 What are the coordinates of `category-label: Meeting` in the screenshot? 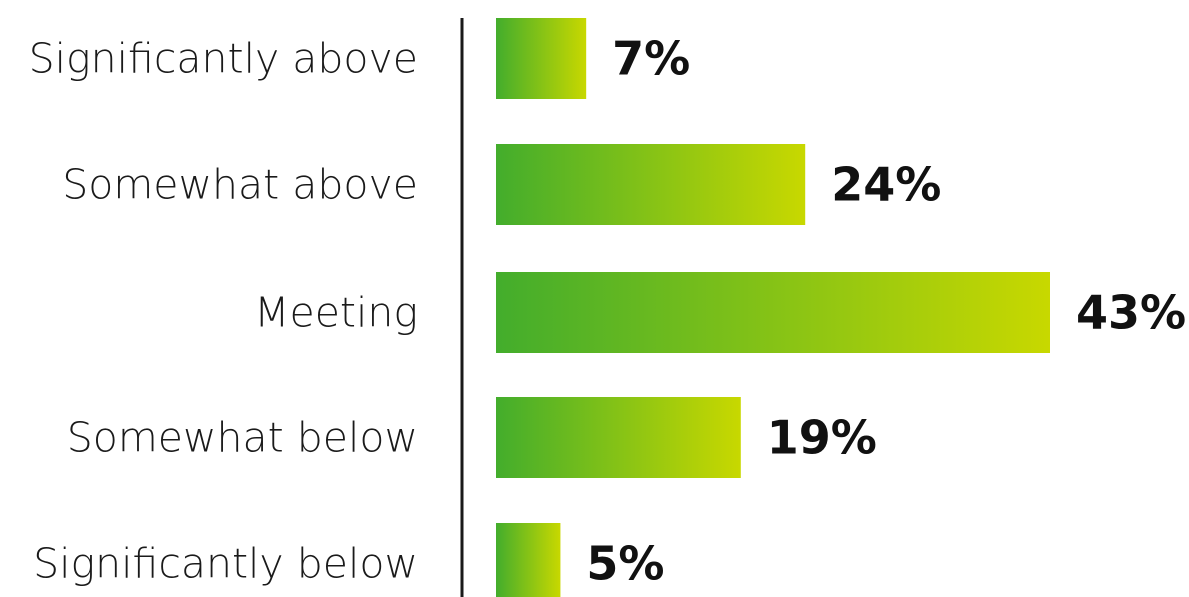 It's located at (336, 313).